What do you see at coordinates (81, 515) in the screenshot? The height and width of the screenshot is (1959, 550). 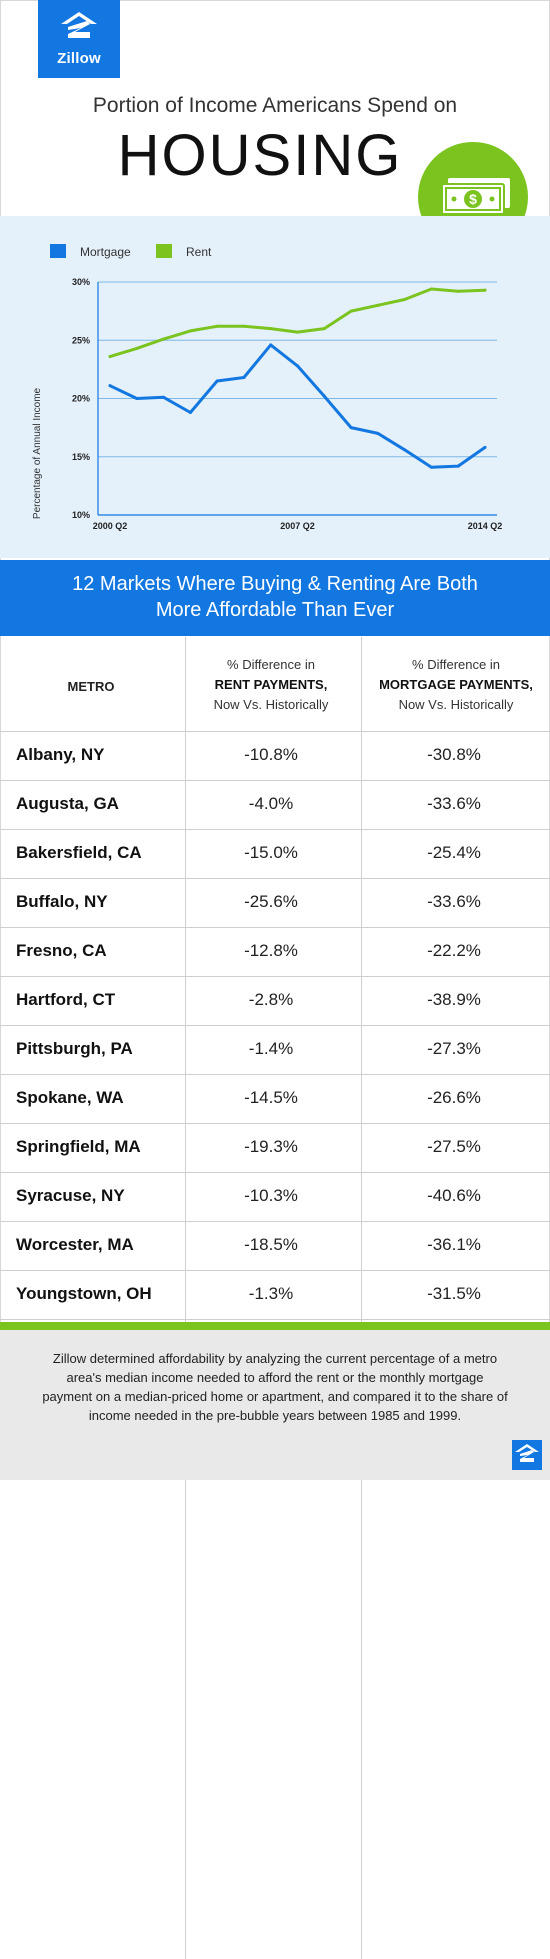 I see `y-tick-label: 10%` at bounding box center [81, 515].